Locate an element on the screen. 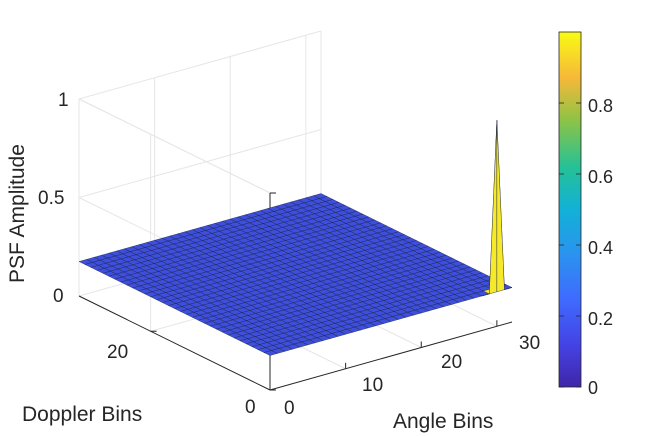 This screenshot has width=664, height=436. y-axis-line is located at coordinates (174, 343).